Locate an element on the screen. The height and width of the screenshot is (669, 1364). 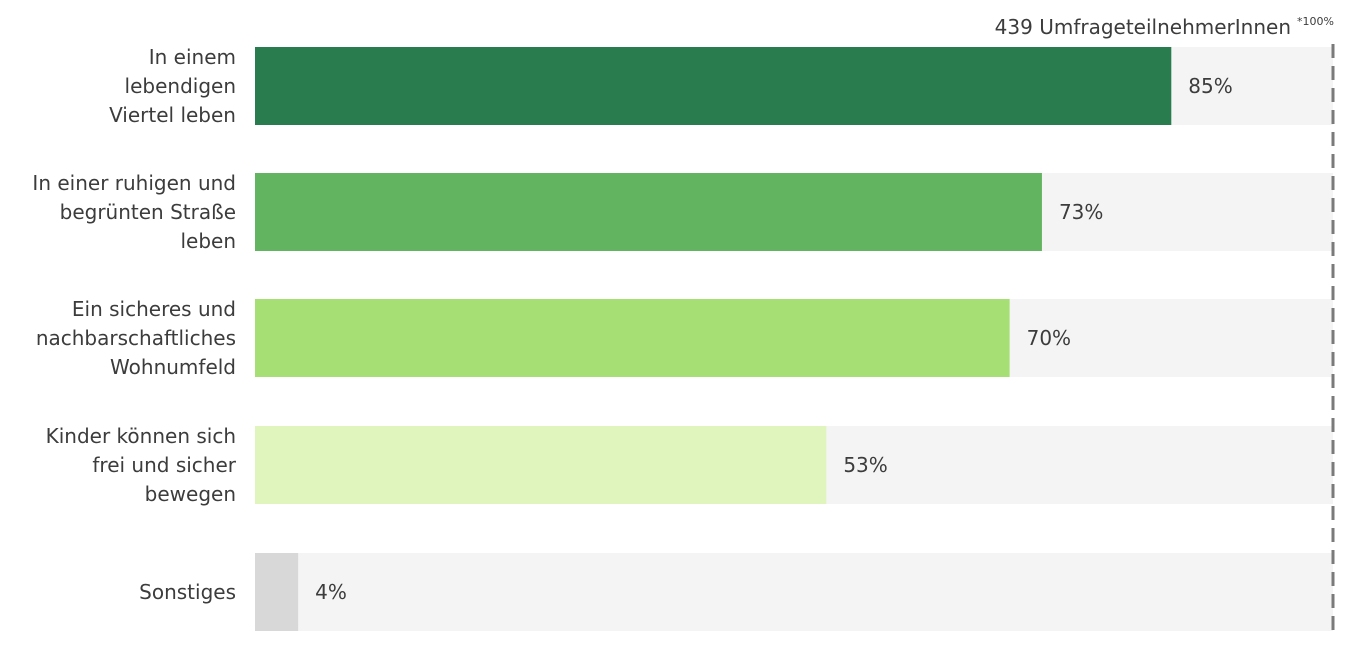
category-label: Viertel leben is located at coordinates (172, 115).